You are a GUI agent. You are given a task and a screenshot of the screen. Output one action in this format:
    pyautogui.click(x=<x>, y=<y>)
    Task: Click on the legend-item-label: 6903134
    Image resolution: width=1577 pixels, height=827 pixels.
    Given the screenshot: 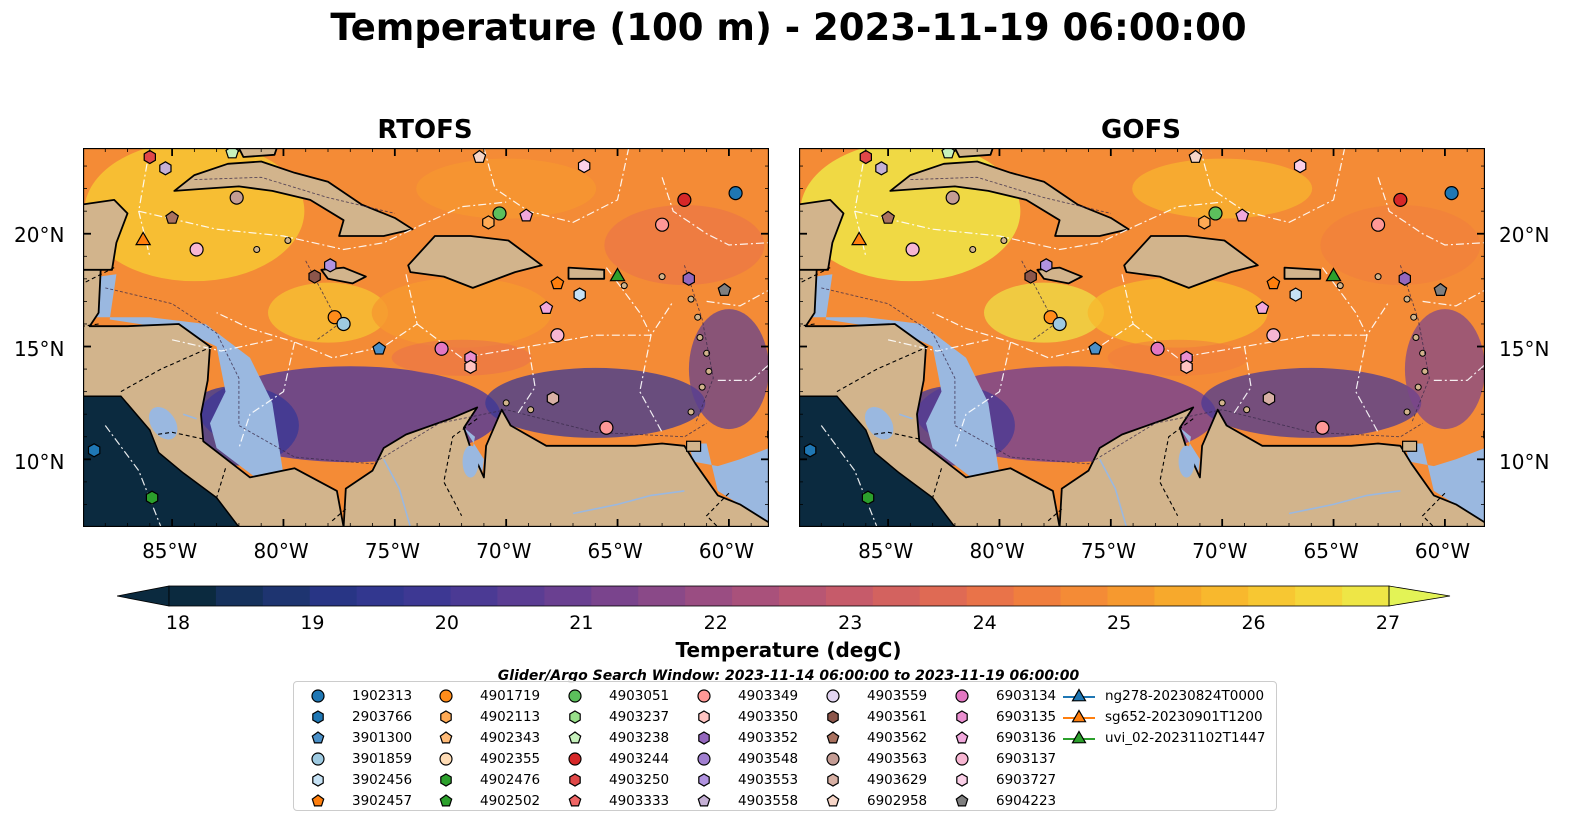 What is the action you would take?
    pyautogui.click(x=1026, y=696)
    